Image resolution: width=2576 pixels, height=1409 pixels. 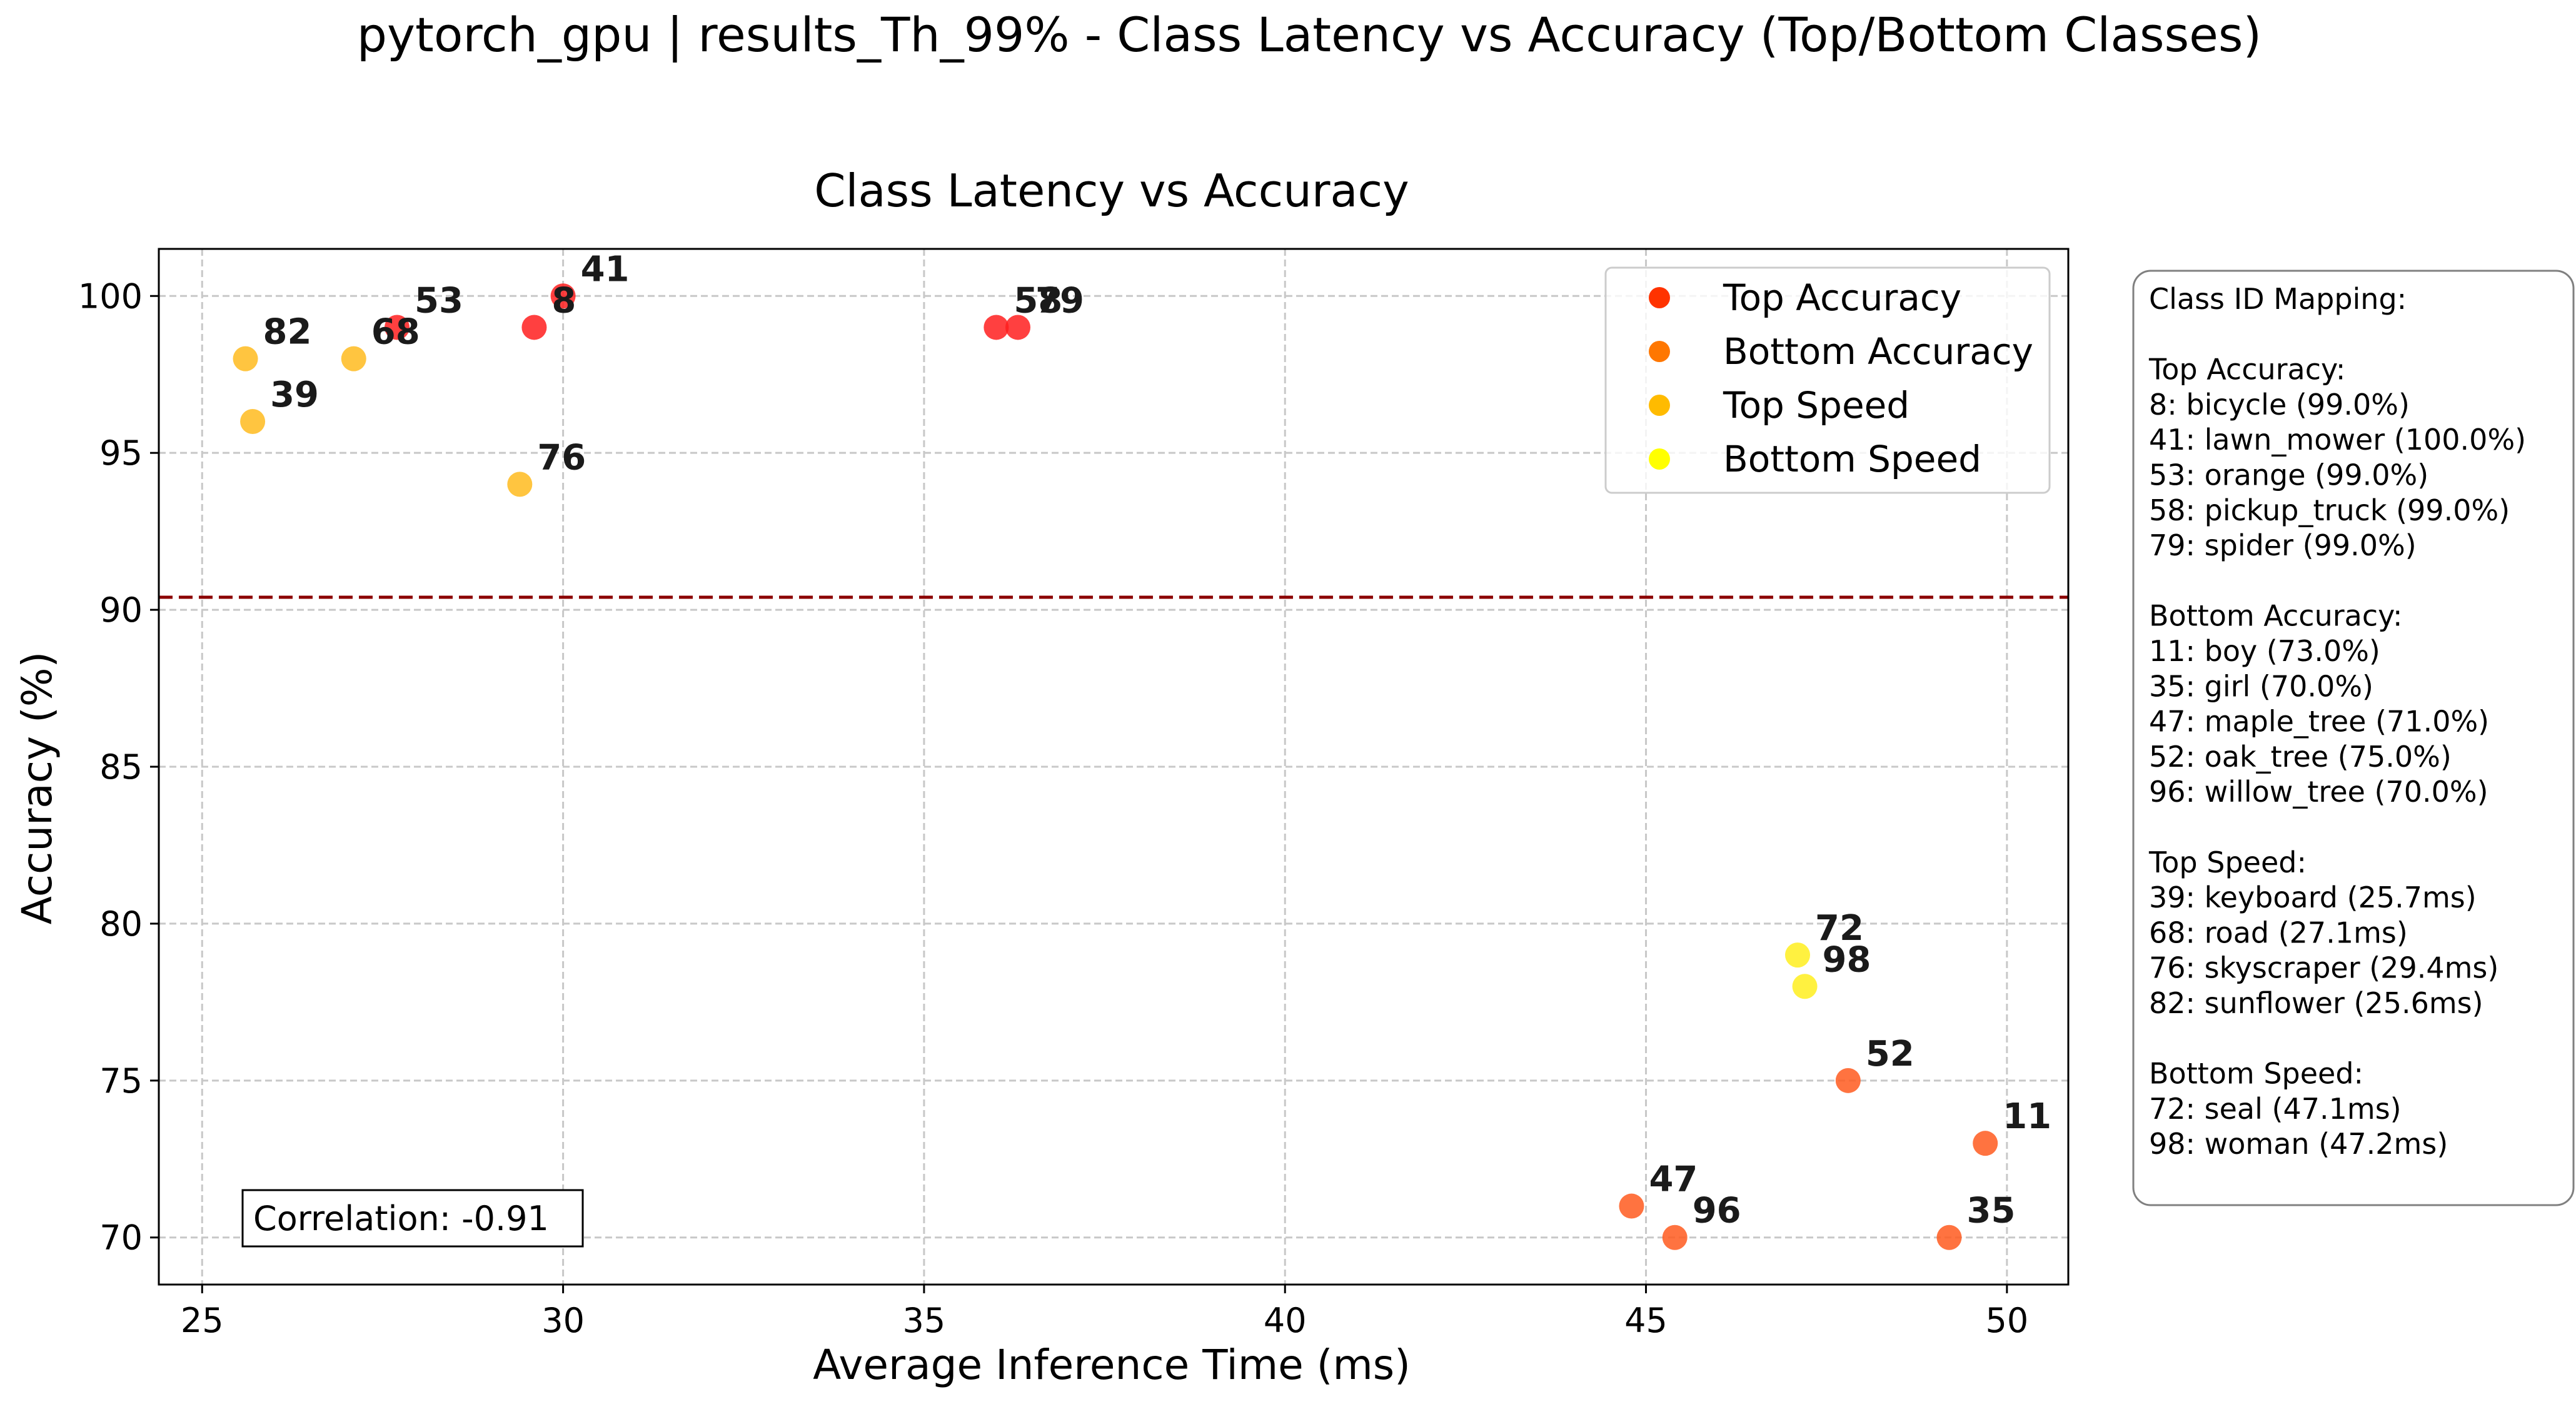 I want to click on mapping-box-frame, so click(x=2353, y=738).